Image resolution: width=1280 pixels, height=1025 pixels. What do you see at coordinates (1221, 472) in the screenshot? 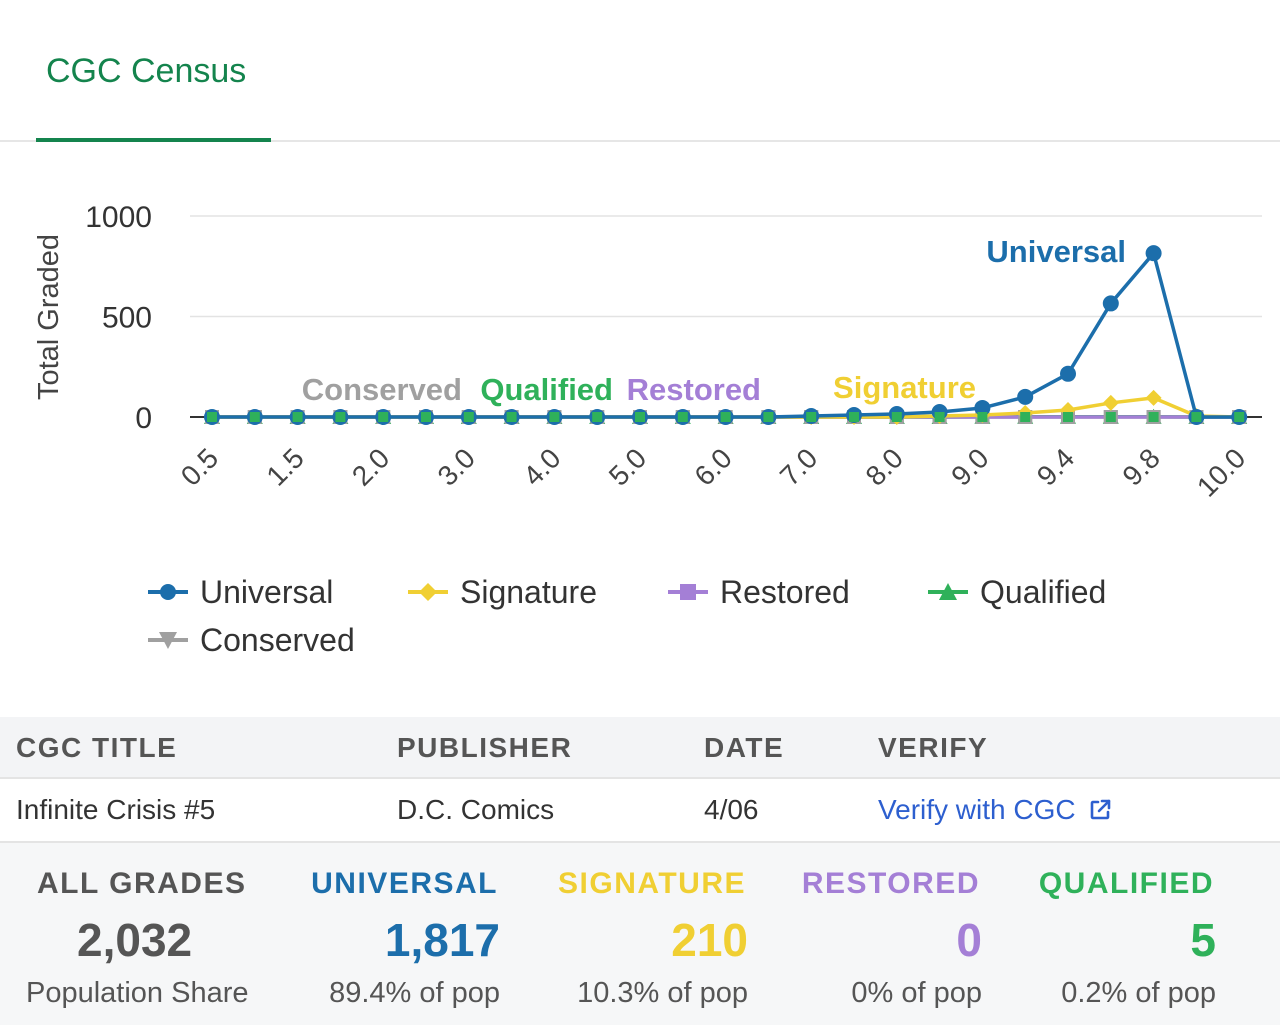
I see `x-tick-label: 10.0` at bounding box center [1221, 472].